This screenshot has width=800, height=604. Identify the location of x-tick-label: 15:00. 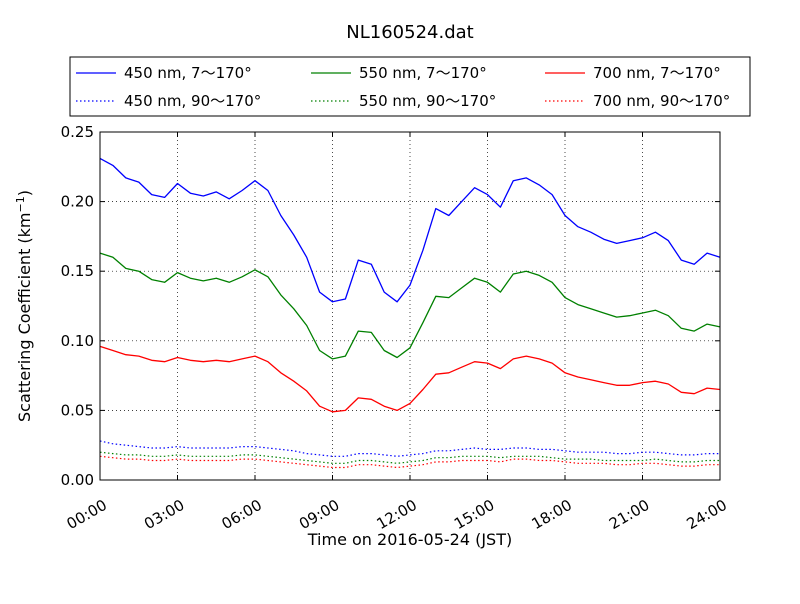
(474, 514).